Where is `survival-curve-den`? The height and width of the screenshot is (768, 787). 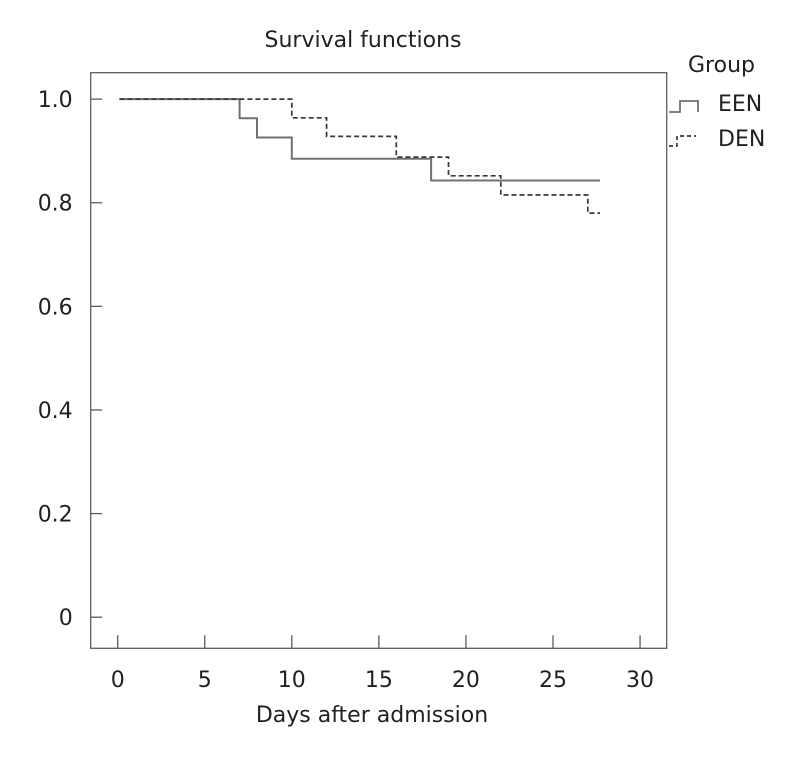
survival-curve-den is located at coordinates (359, 156).